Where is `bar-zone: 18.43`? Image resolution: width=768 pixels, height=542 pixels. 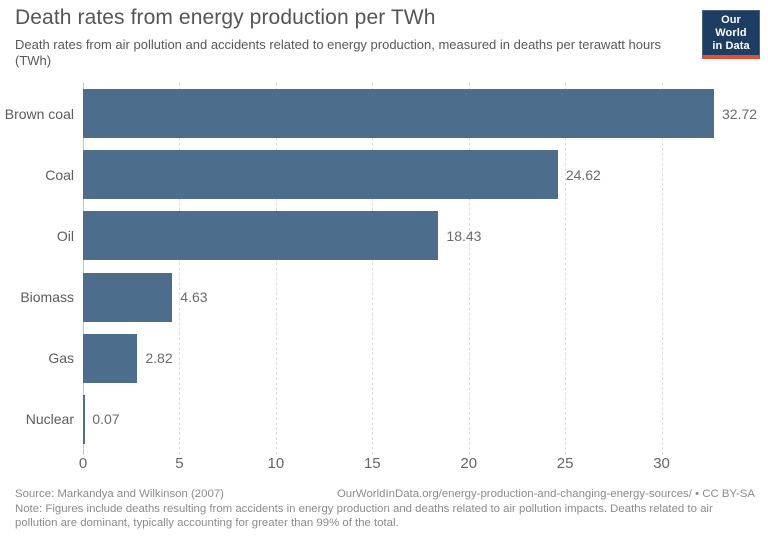 bar-zone: 18.43 is located at coordinates (420, 236).